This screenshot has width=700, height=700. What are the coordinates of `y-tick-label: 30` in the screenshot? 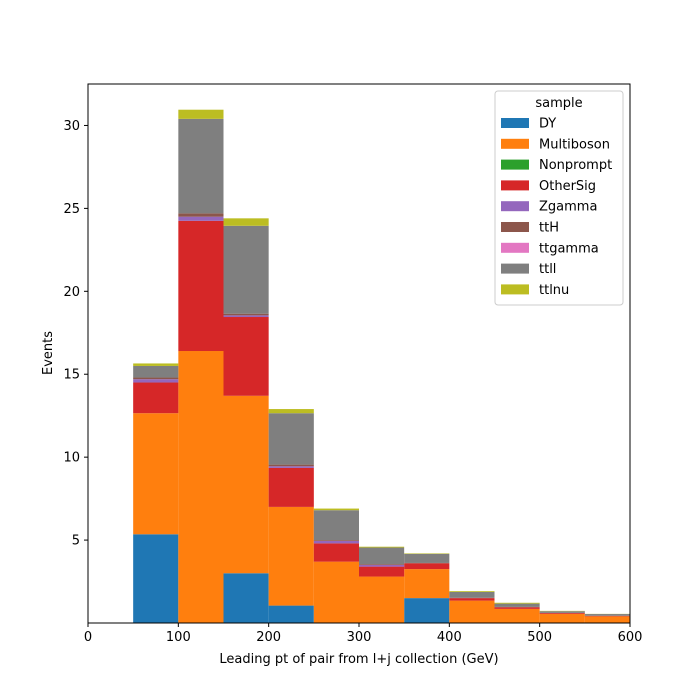 It's located at (71, 126).